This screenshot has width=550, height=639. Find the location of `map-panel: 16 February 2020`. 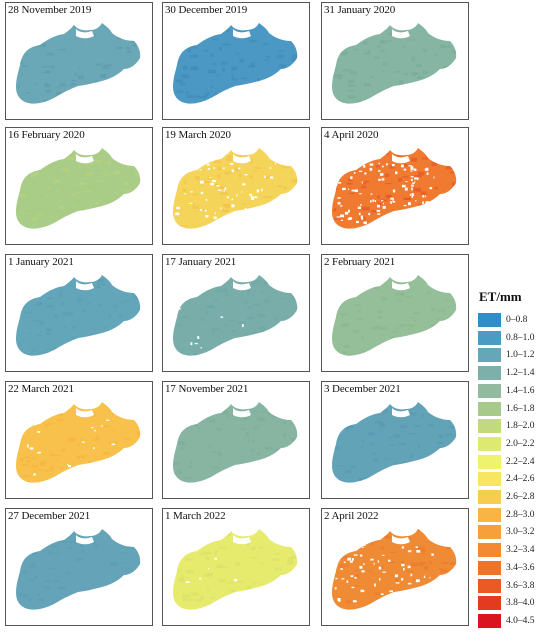

map-panel: 16 February 2020 is located at coordinates (79, 186).